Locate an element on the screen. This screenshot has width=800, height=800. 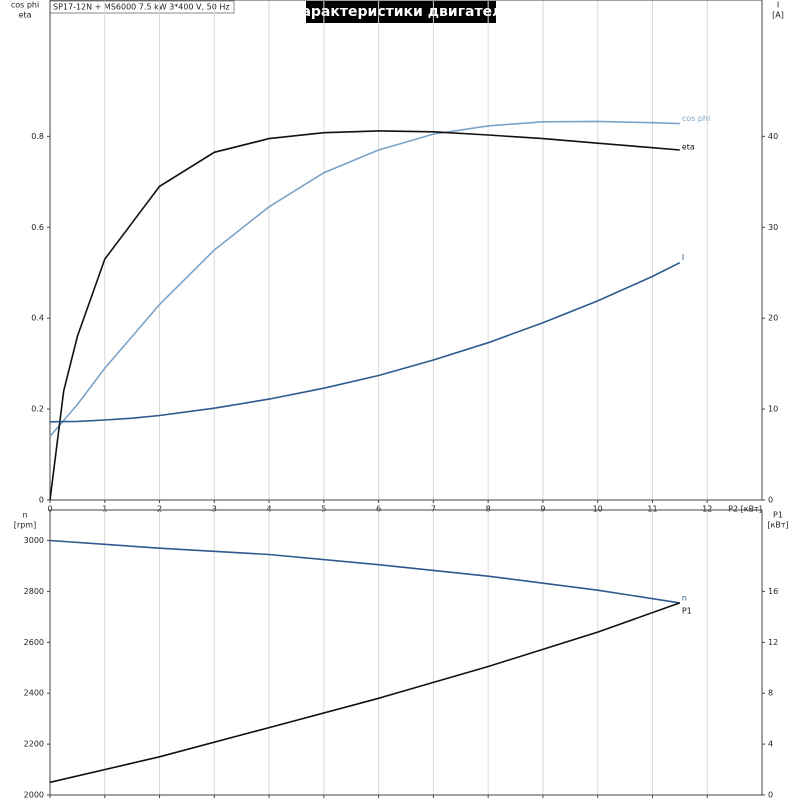
x-tick-label: 7 is located at coordinates (433, 509).